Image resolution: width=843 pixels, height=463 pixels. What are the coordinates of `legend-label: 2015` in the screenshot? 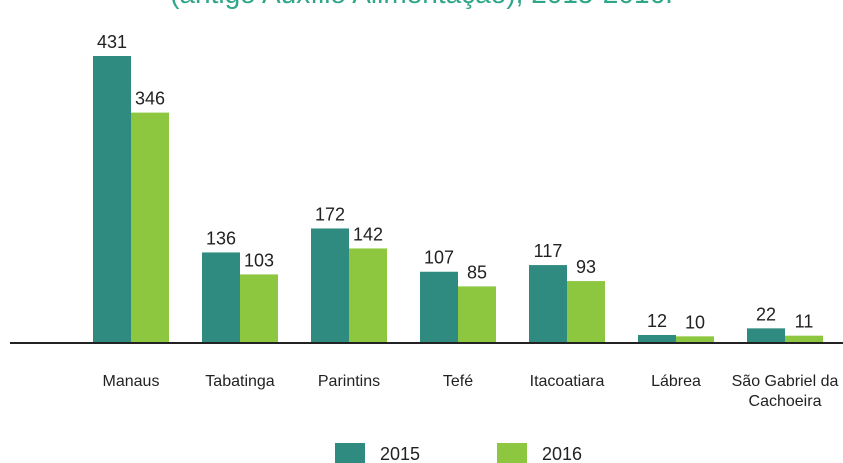 It's located at (400, 453).